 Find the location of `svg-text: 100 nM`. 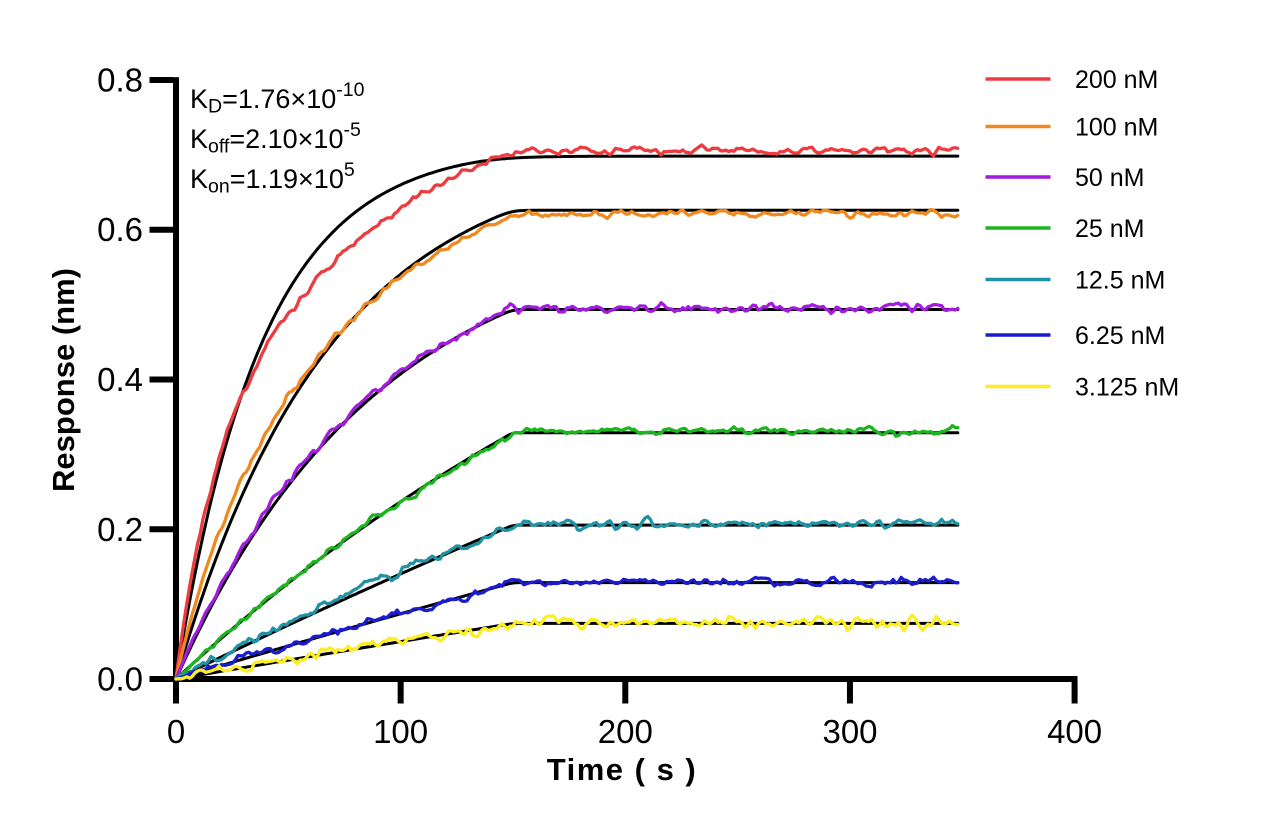

svg-text: 100 nM is located at coordinates (1116, 127).